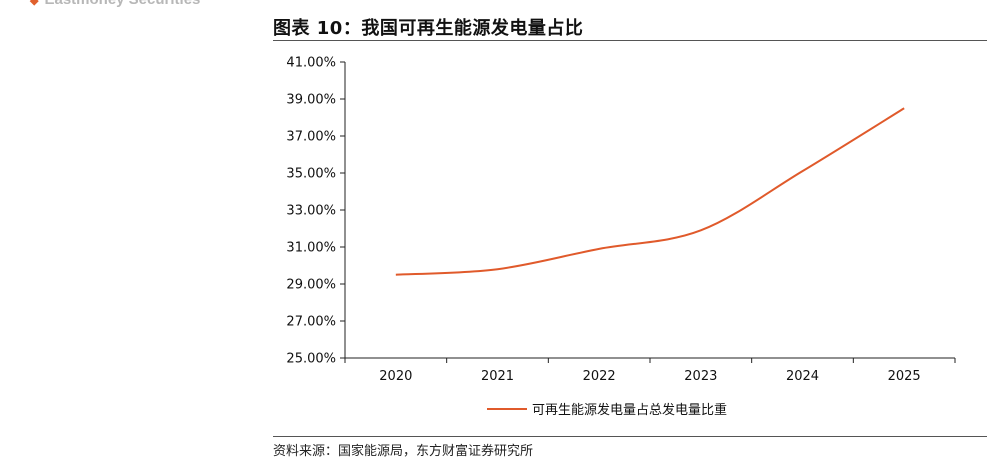 The width and height of the screenshot is (993, 460). What do you see at coordinates (311, 211) in the screenshot?
I see `y-tick-label: 33.00%` at bounding box center [311, 211].